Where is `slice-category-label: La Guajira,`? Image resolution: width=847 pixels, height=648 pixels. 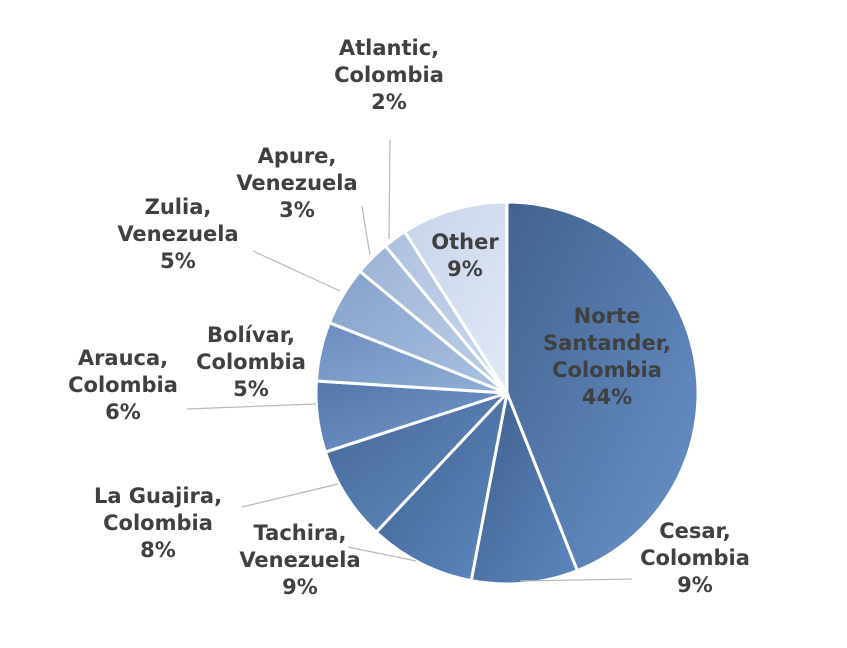 slice-category-label: La Guajira, is located at coordinates (158, 496).